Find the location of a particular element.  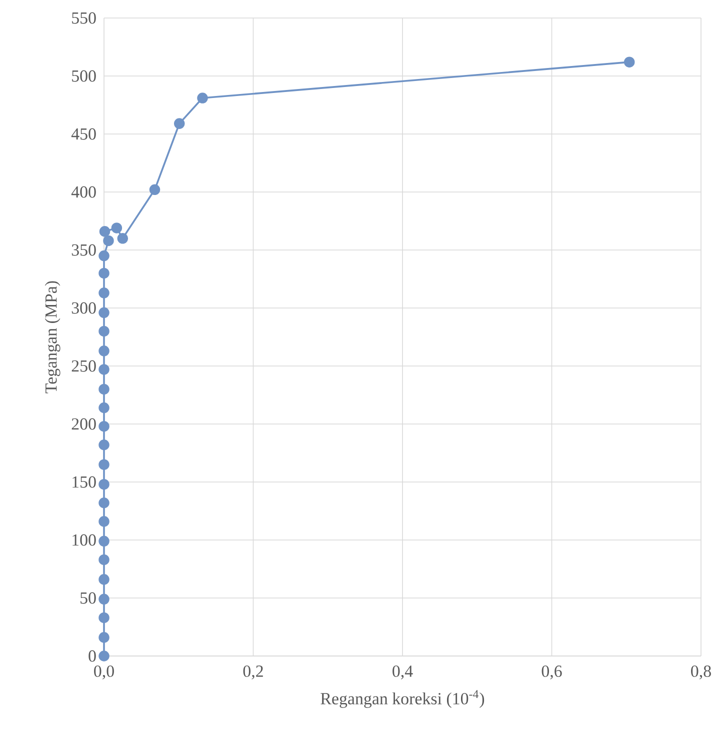

y-tick-label: 450 is located at coordinates (83, 134).